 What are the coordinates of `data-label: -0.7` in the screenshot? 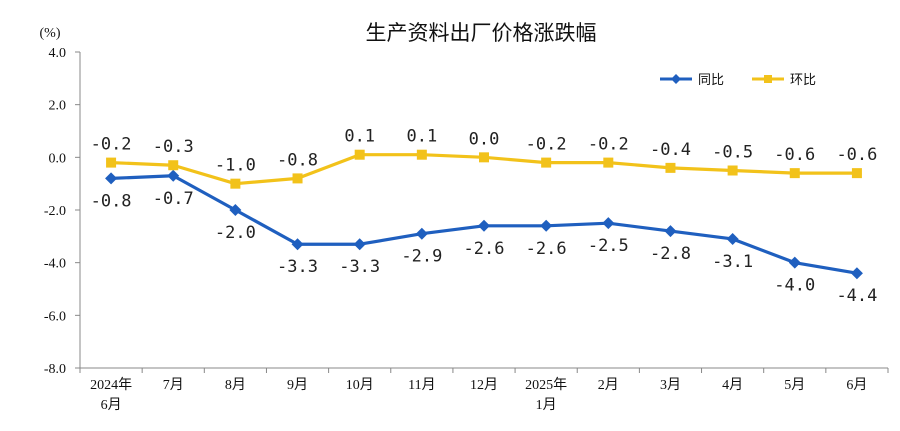 It's located at (173, 199).